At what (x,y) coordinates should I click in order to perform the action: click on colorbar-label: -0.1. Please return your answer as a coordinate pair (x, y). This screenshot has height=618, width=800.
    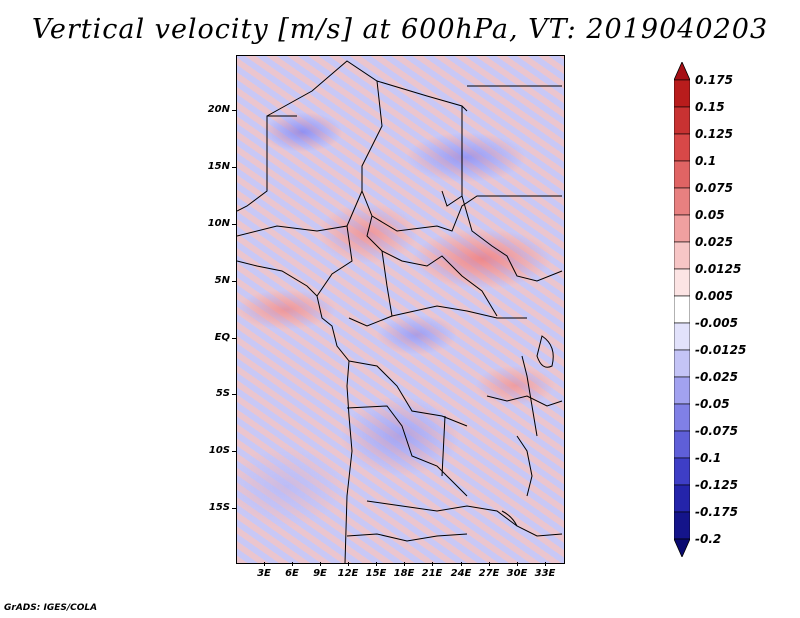
    Looking at the image, I should click on (708, 458).